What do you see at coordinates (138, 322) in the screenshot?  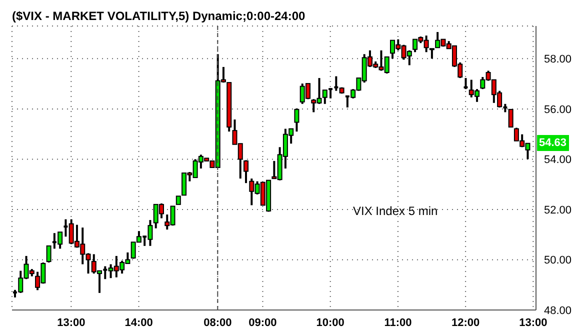 I see `x-tick-label: 14:00` at bounding box center [138, 322].